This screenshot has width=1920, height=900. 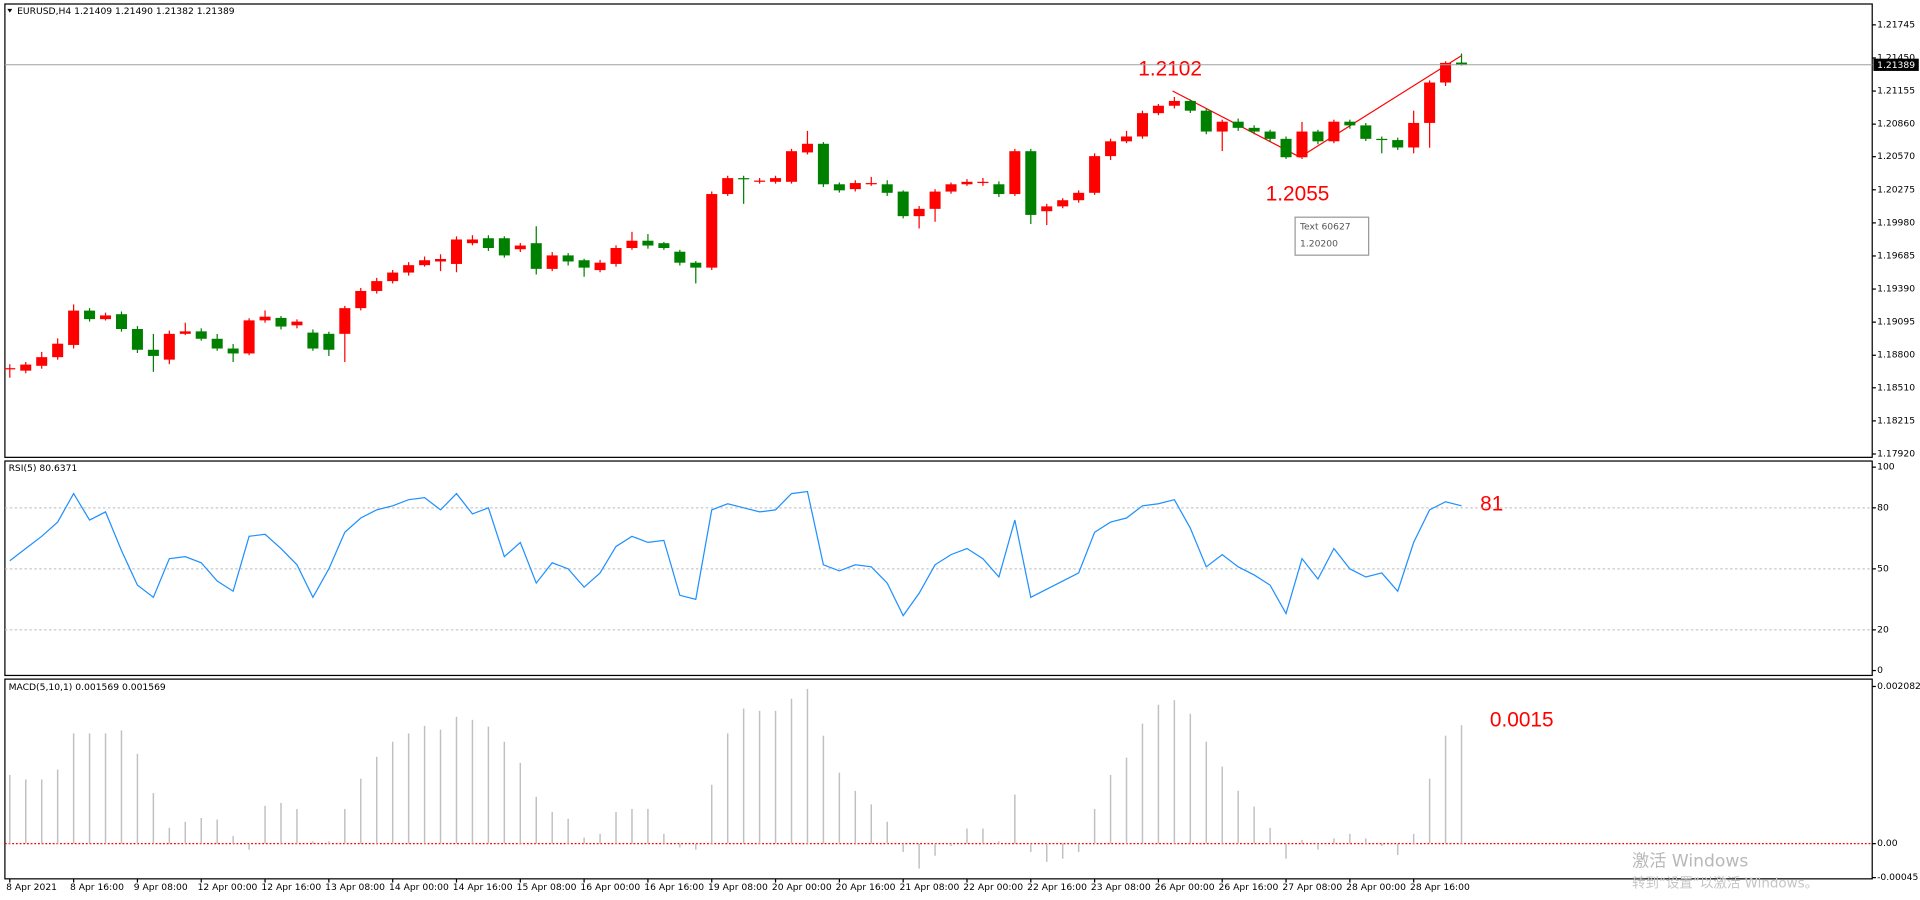 What do you see at coordinates (1319, 244) in the screenshot?
I see `tooltip-text: 1.20200` at bounding box center [1319, 244].